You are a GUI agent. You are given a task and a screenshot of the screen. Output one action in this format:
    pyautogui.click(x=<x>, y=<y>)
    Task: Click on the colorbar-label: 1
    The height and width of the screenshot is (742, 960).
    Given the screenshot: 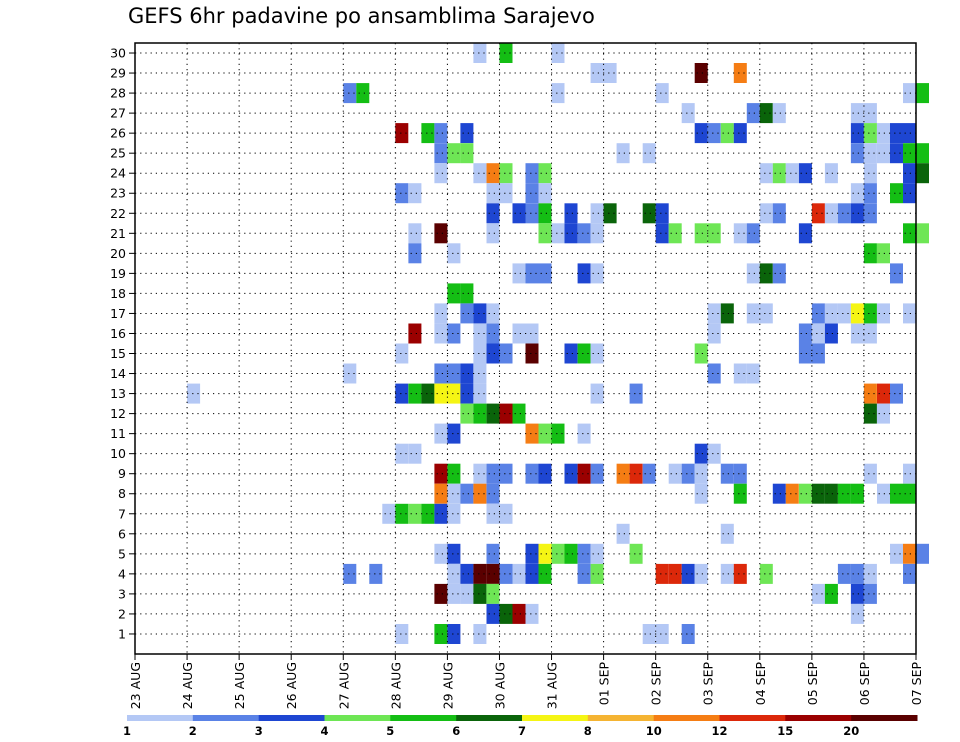 What is the action you would take?
    pyautogui.click(x=127, y=731)
    